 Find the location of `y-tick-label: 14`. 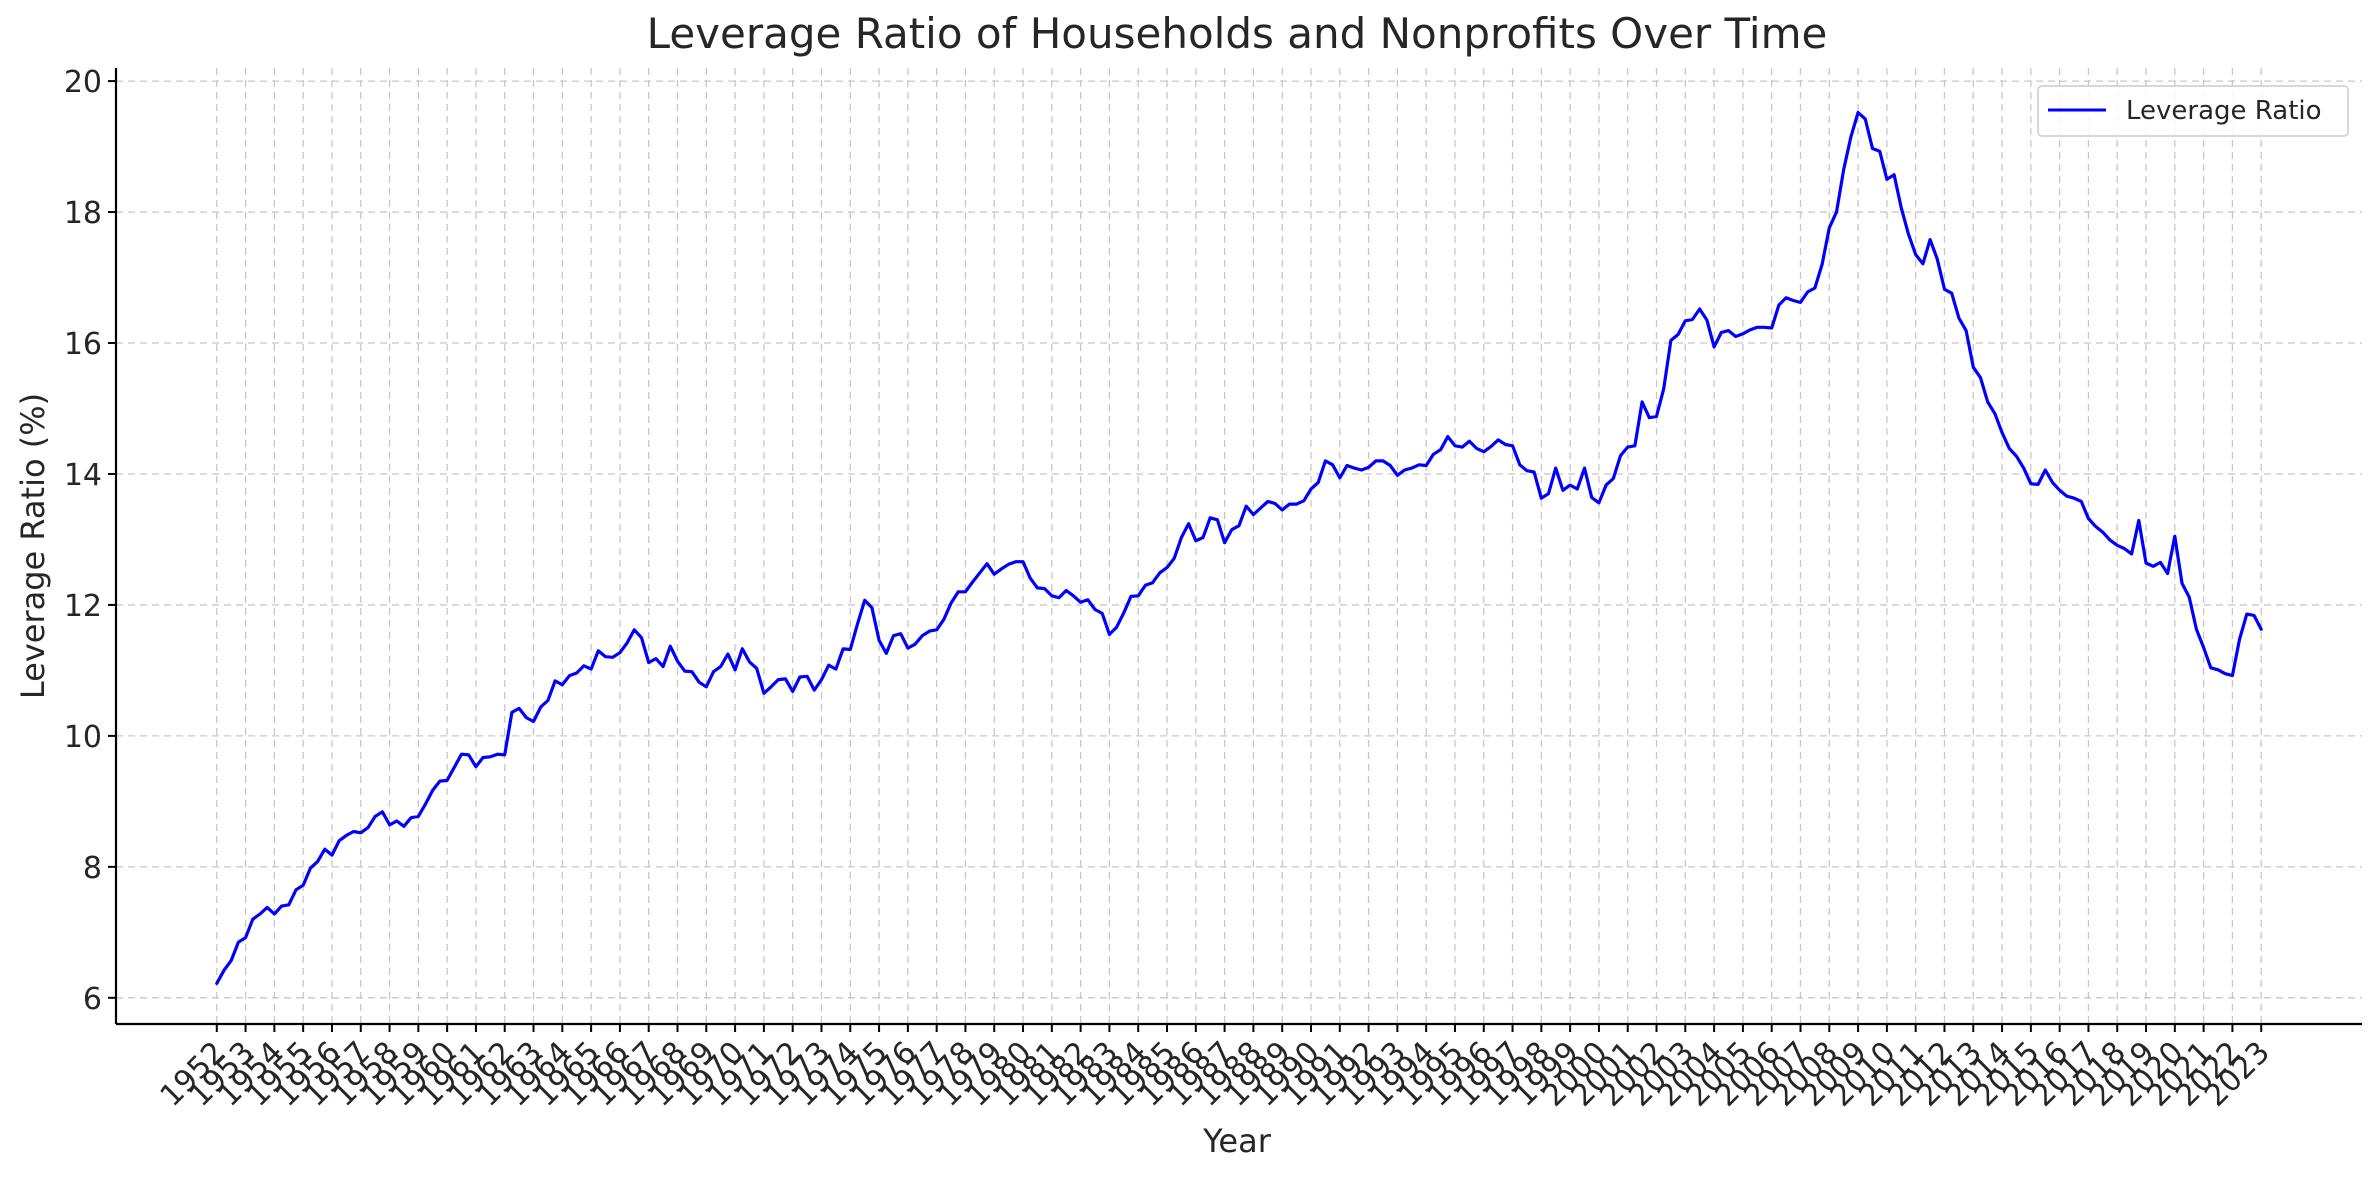

y-tick-label: 14 is located at coordinates (83, 475).